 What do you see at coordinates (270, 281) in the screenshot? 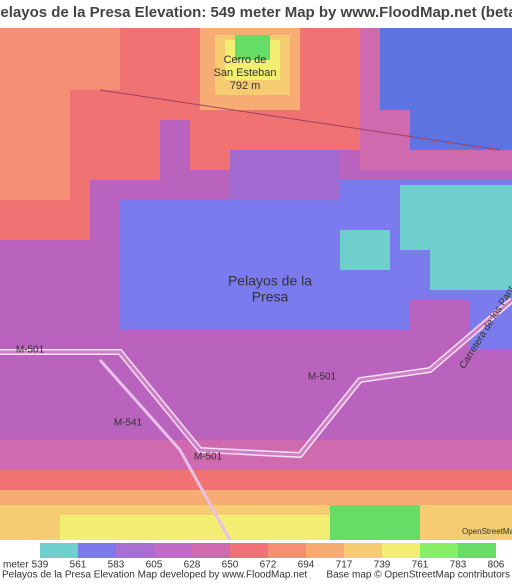
I see `town-label: Pelayos de la` at bounding box center [270, 281].